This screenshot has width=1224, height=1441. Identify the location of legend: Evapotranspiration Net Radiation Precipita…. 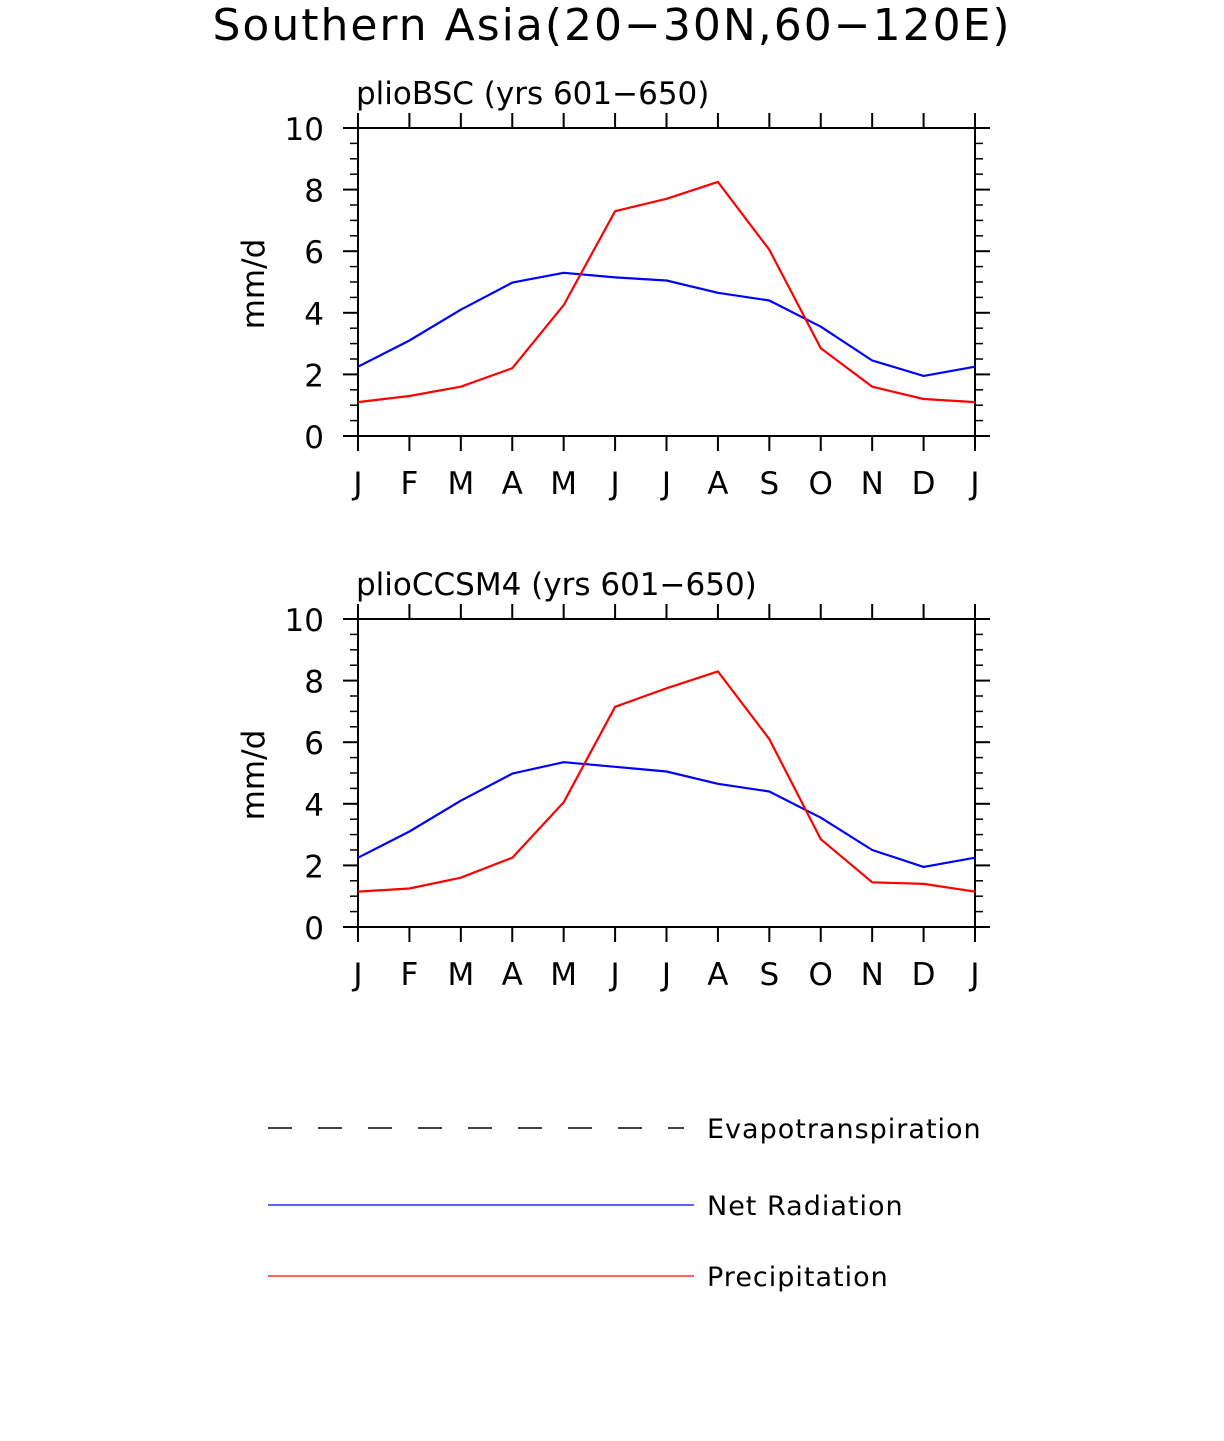
(625, 1203).